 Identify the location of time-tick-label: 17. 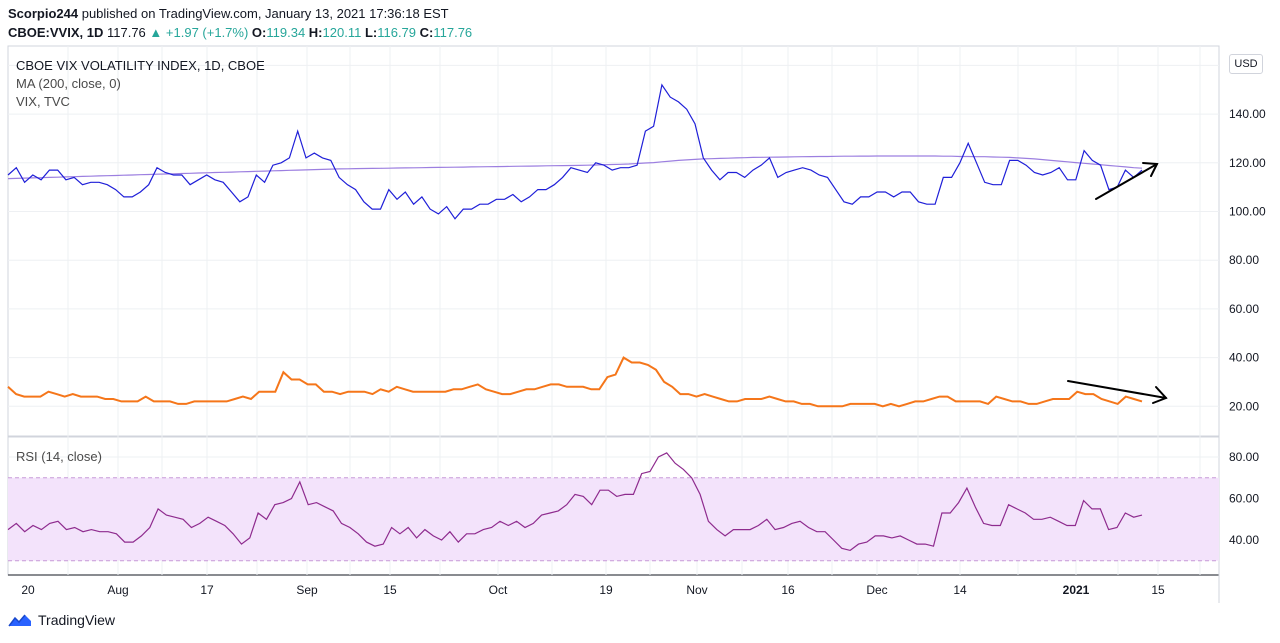
(207, 590).